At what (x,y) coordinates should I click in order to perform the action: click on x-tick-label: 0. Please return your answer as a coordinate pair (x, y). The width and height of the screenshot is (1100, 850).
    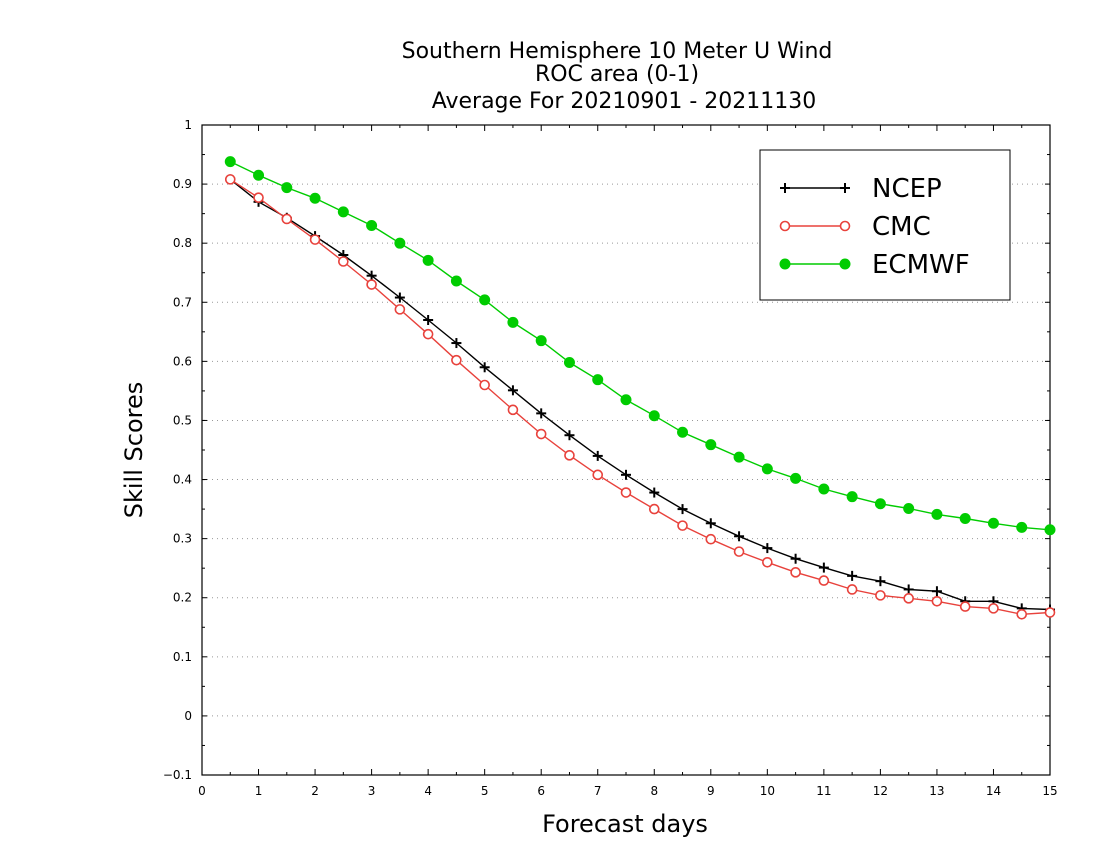
    Looking at the image, I should click on (202, 791).